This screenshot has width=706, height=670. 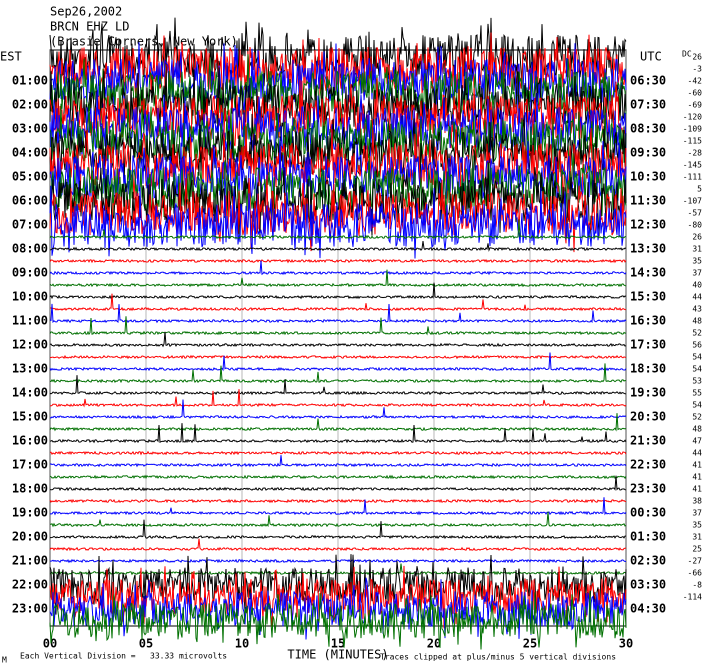 I want to click on dc-offset: 31, so click(x=697, y=249).